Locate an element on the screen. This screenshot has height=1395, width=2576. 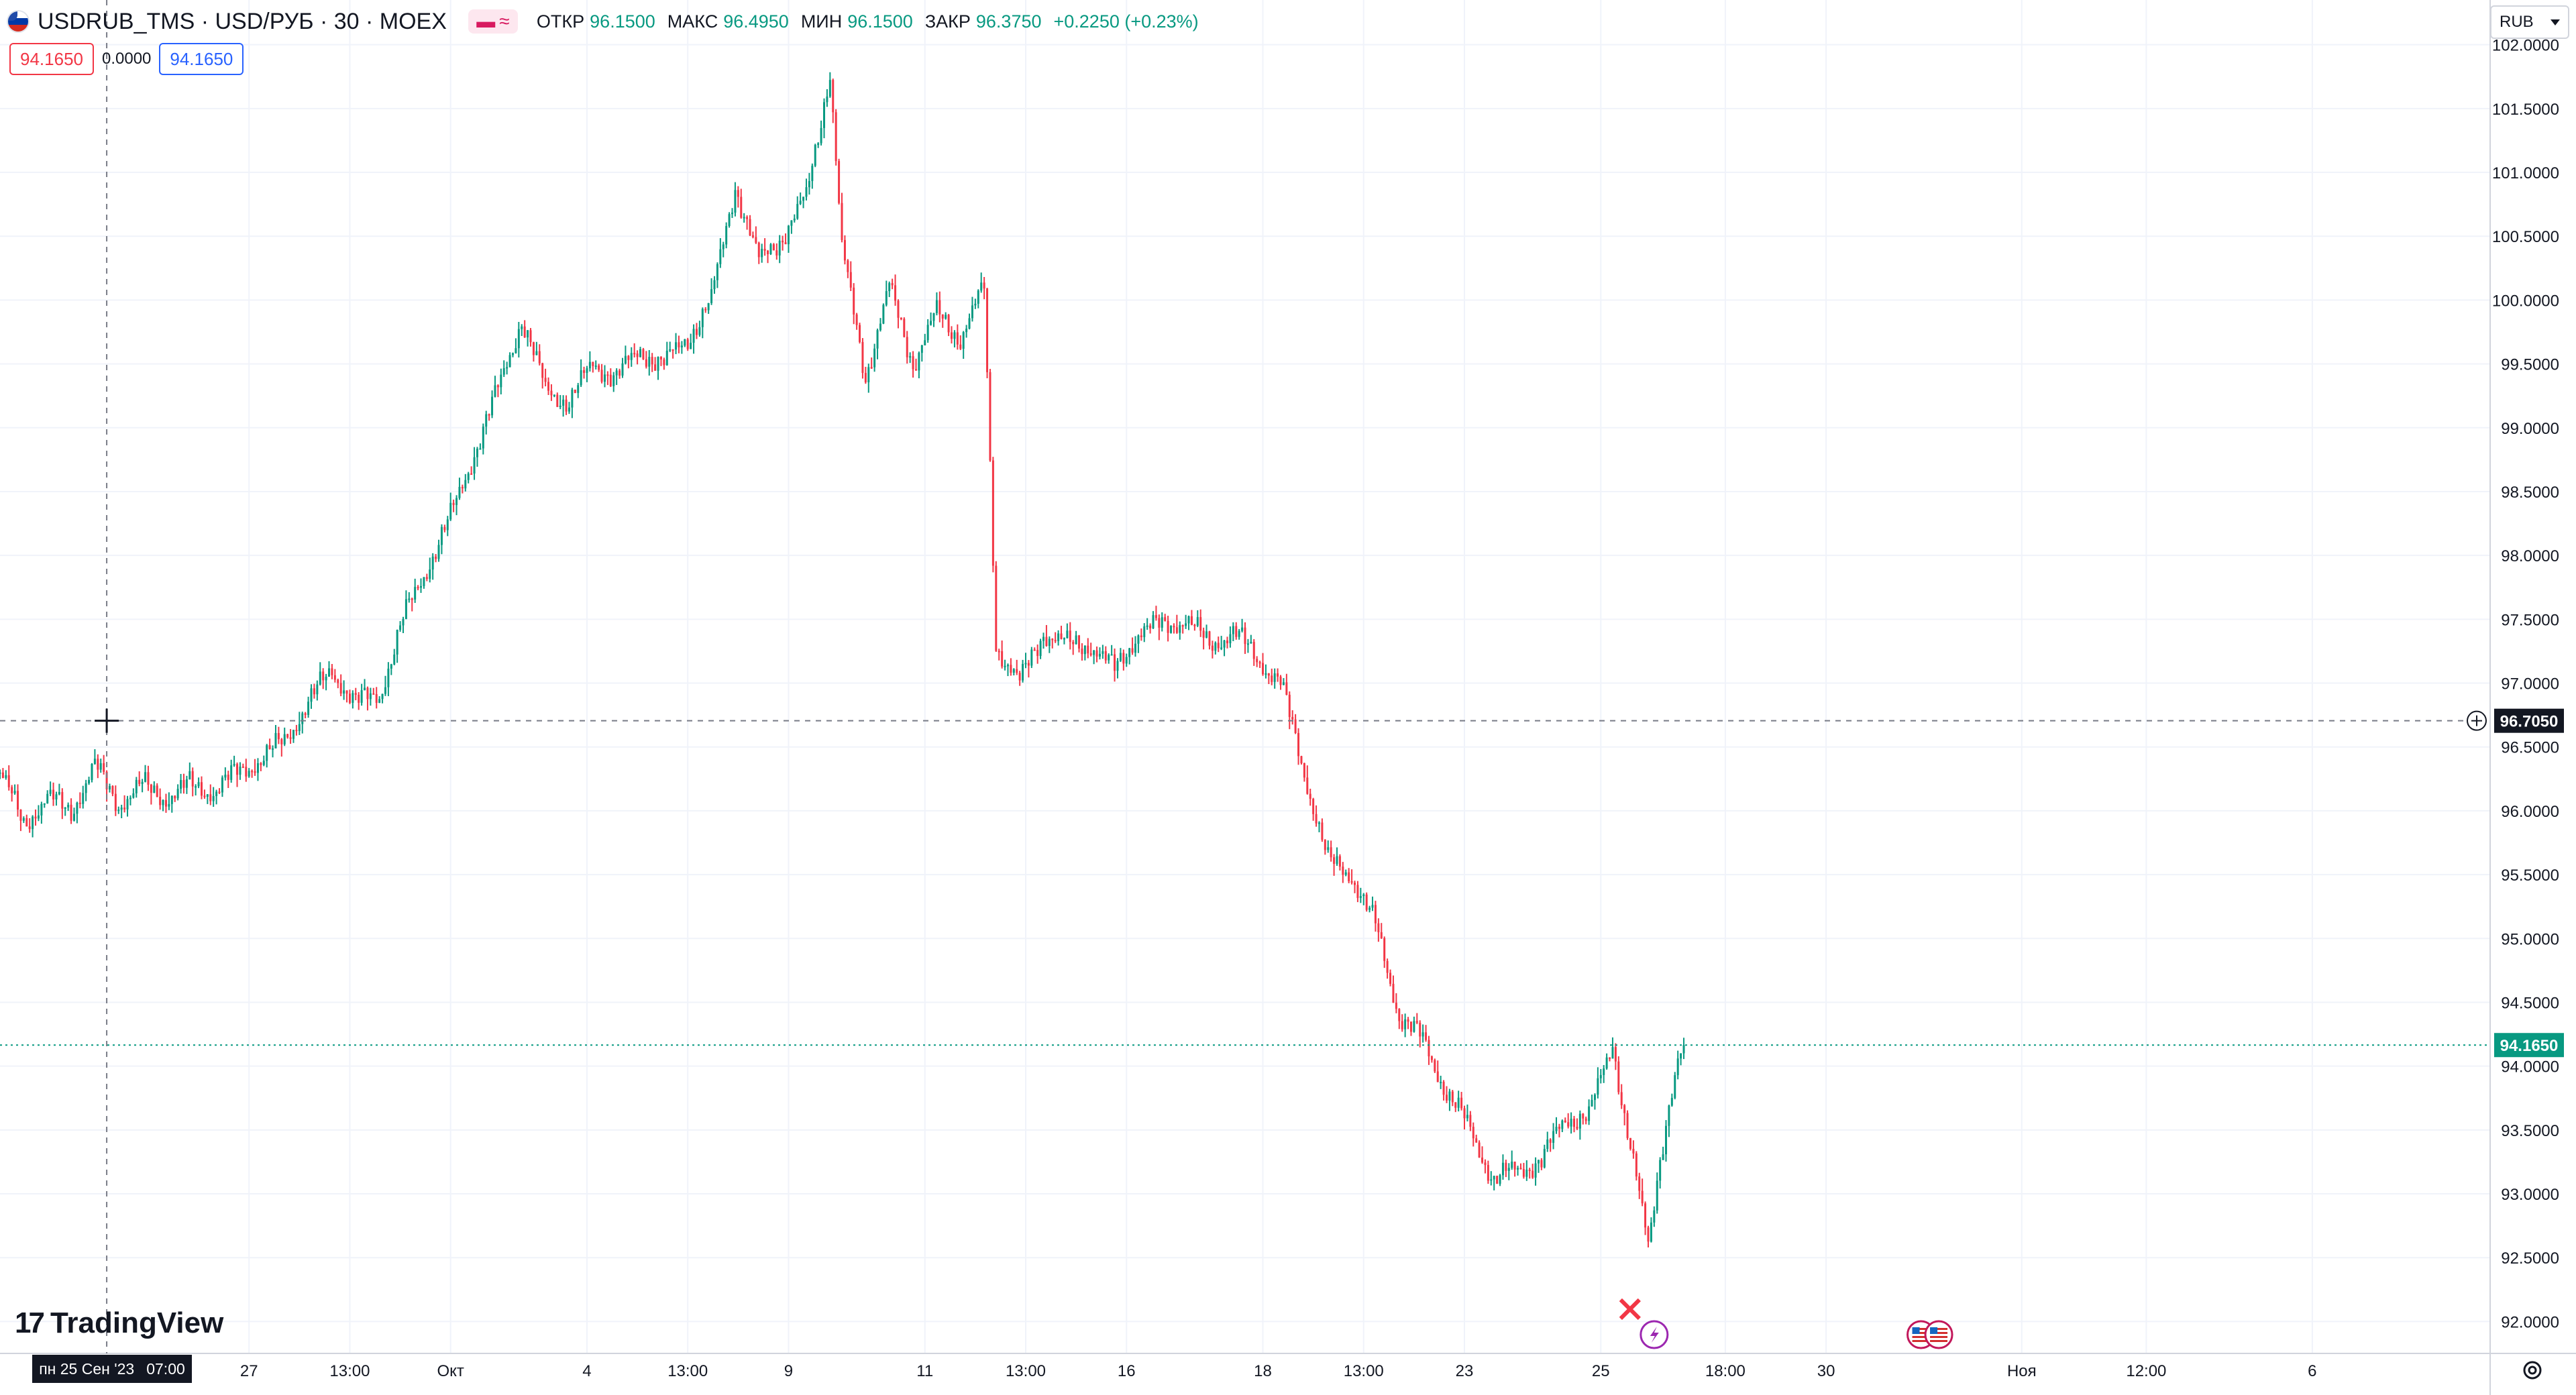
gear-icon is located at coordinates (2532, 1370).